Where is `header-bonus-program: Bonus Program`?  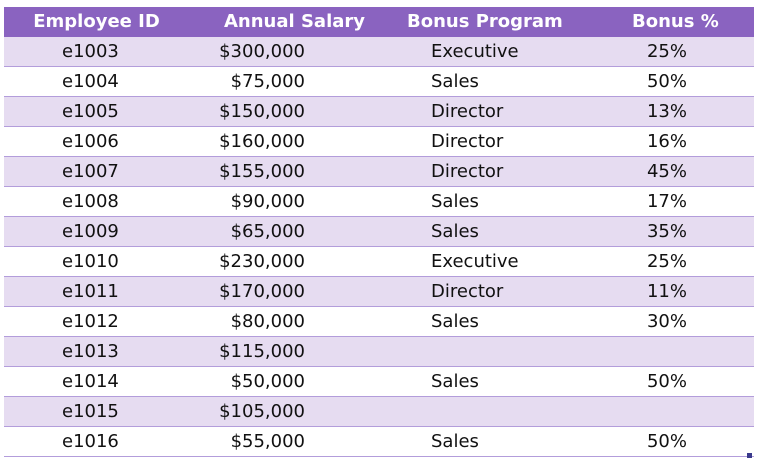
header-bonus-program: Bonus Program is located at coordinates (485, 21).